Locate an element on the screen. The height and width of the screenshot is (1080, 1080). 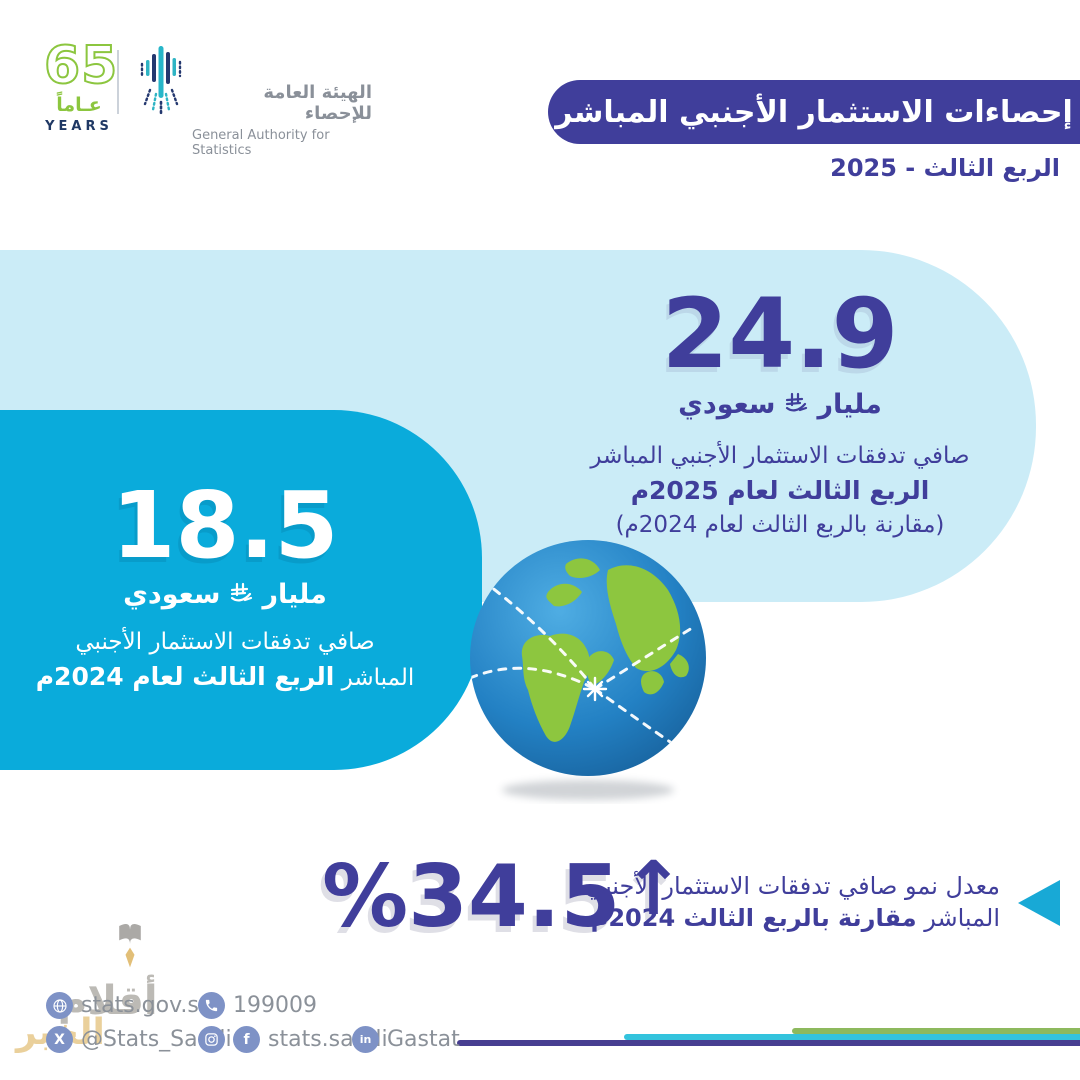
continent-arabia is located at coordinates (600, 668).